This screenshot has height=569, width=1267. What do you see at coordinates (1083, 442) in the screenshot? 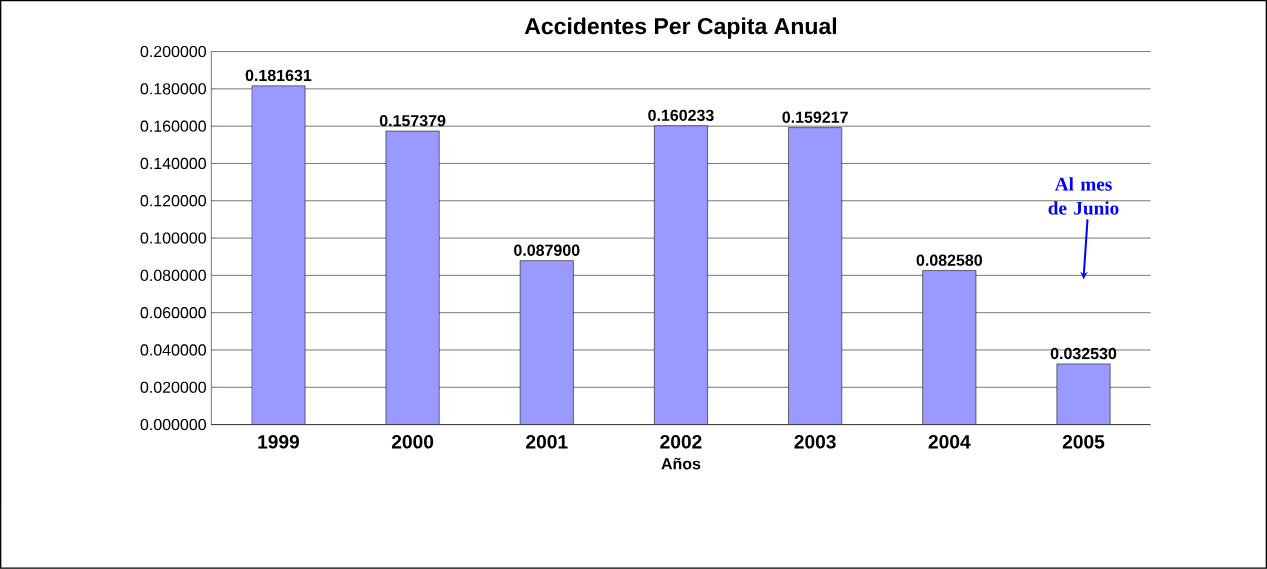
I see `x-tick-label: 2005` at bounding box center [1083, 442].